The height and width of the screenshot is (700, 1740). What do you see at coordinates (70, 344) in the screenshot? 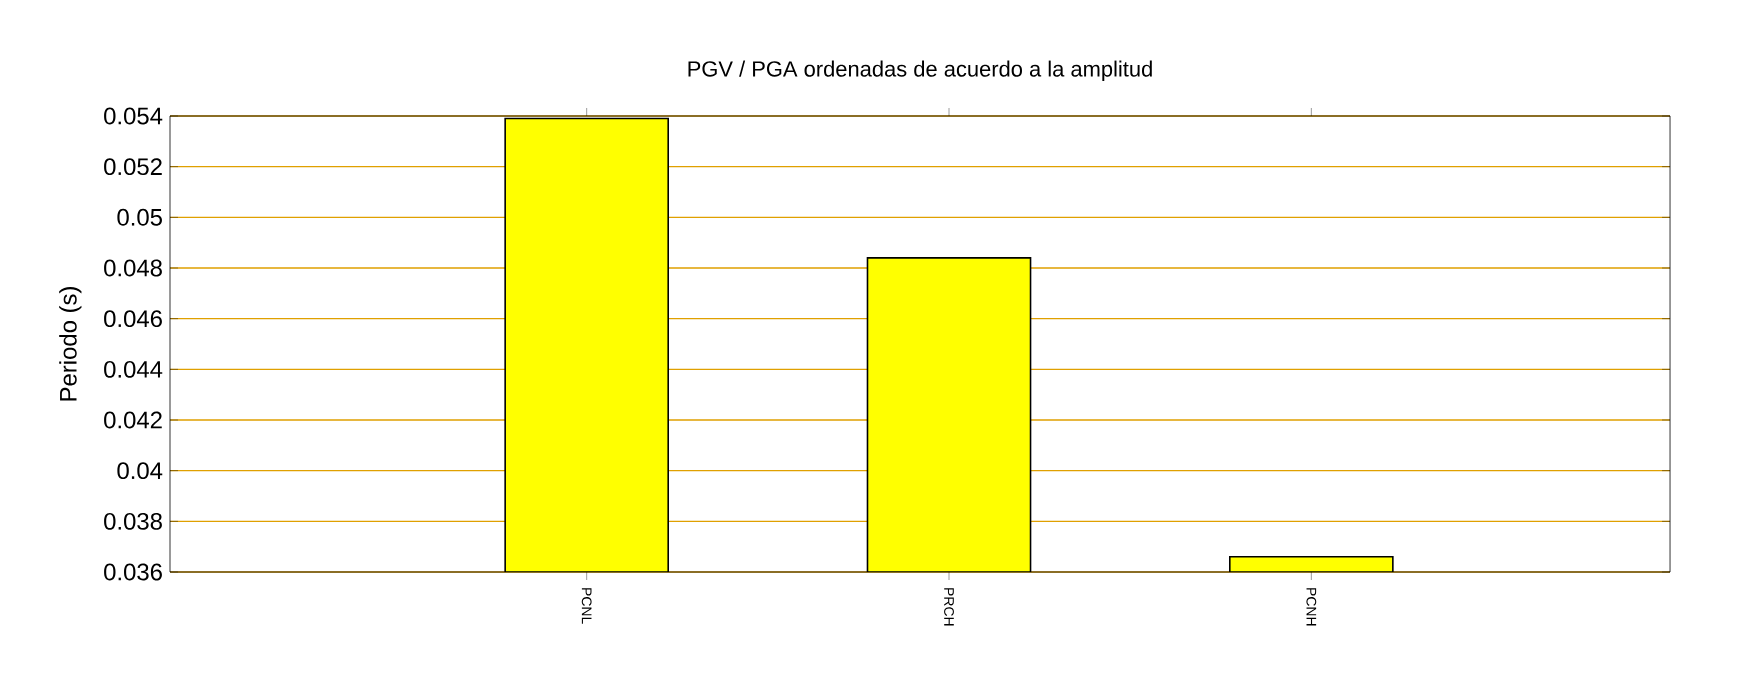
I see `y-axis-title: Periodo (s)` at bounding box center [70, 344].